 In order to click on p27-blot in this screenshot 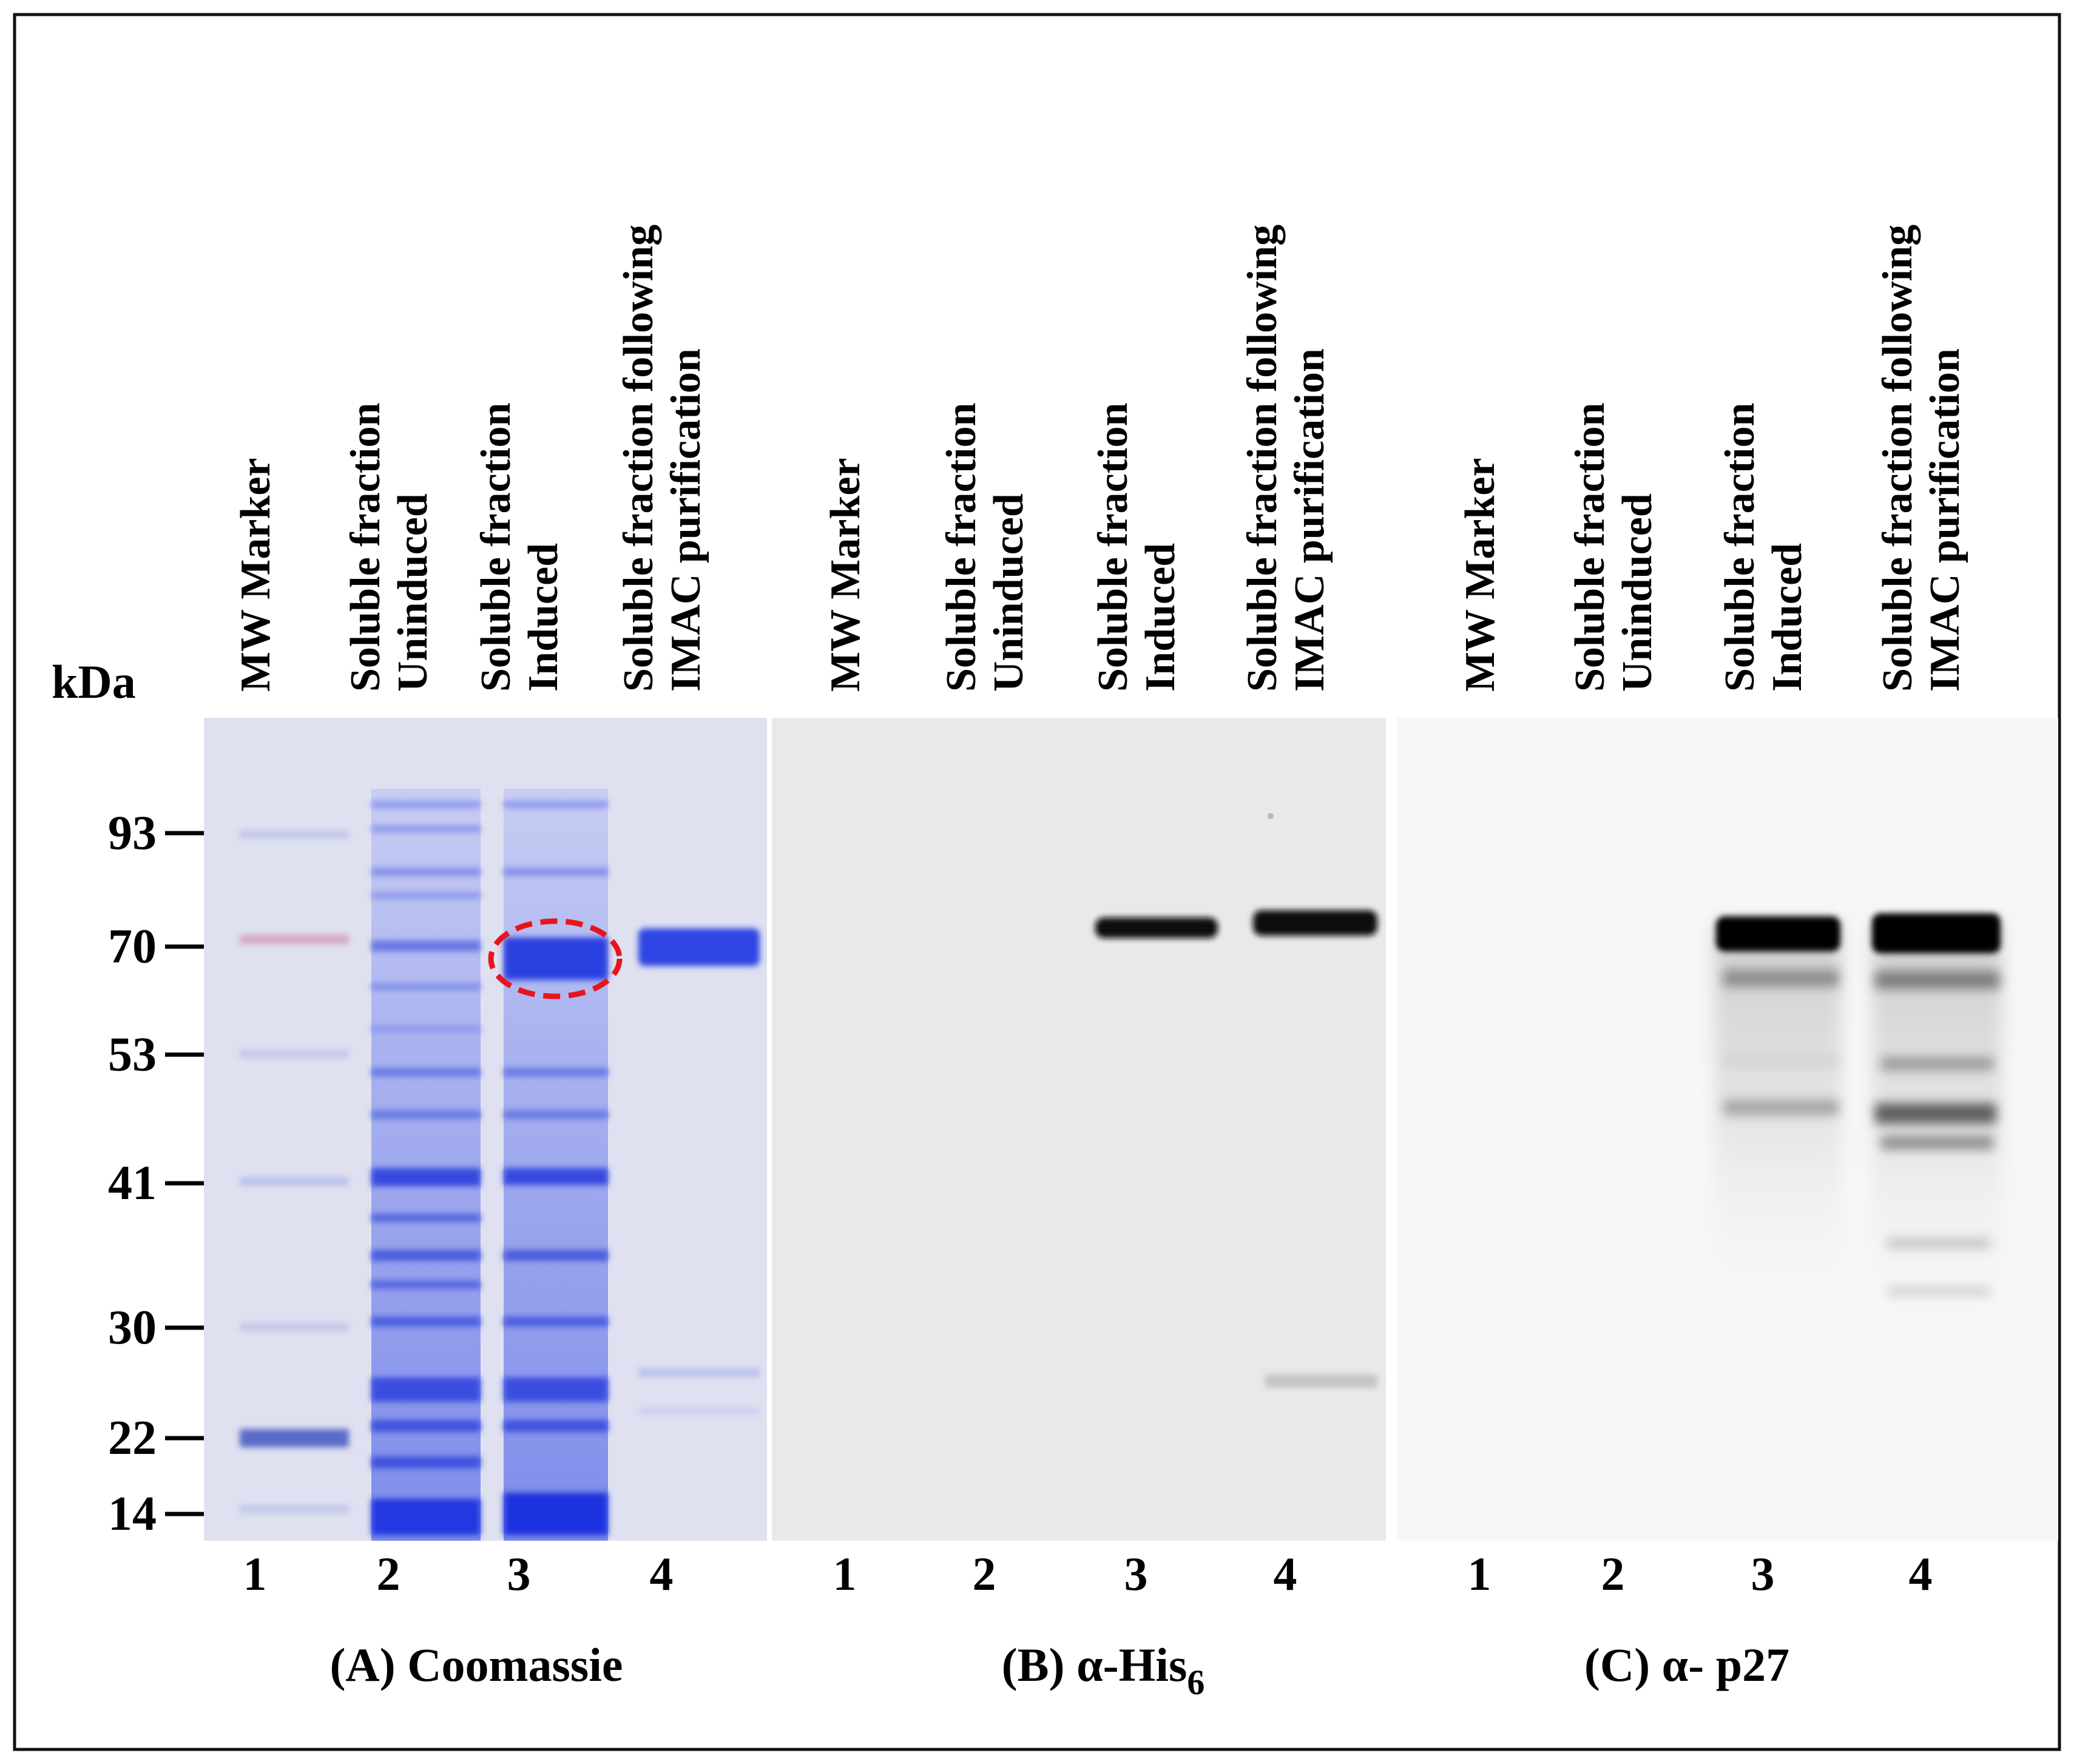, I will do `click(1727, 1130)`.